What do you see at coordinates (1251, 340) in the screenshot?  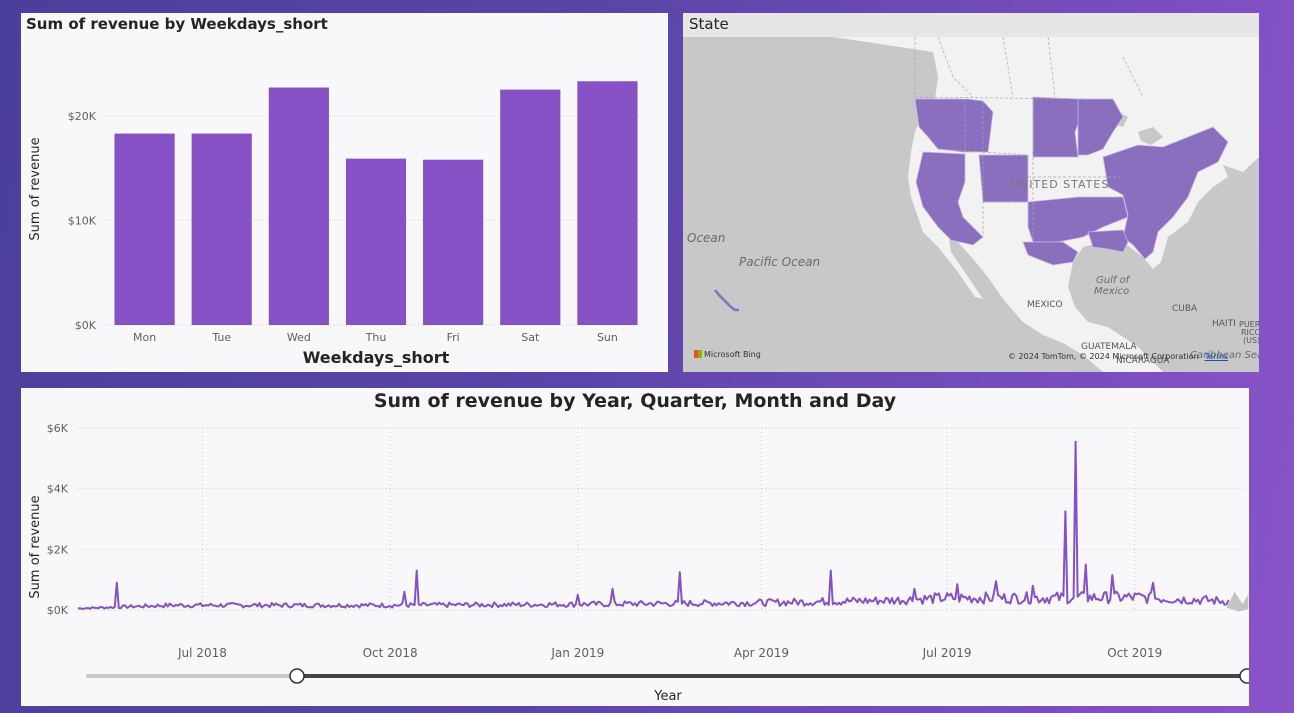 I see `map-label-pr-3: (US)` at bounding box center [1251, 340].